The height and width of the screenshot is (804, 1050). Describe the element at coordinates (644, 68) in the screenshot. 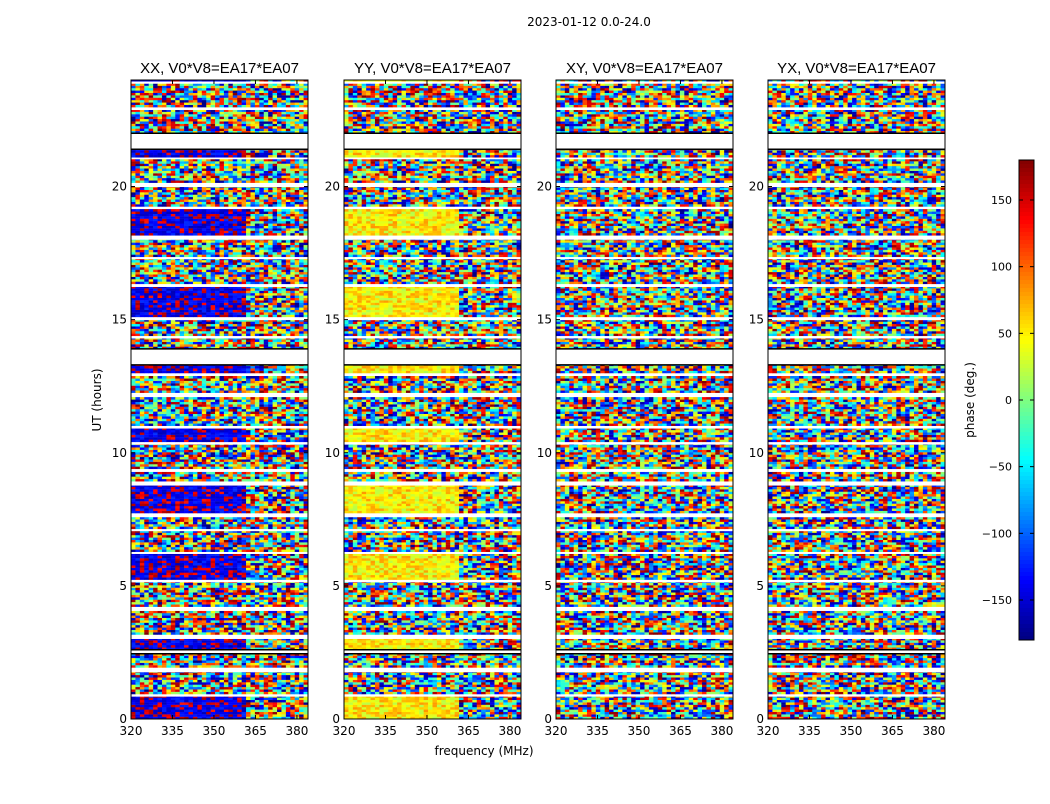

I see `panel-title: XY, V0*V8=EA17*EA07` at that location.